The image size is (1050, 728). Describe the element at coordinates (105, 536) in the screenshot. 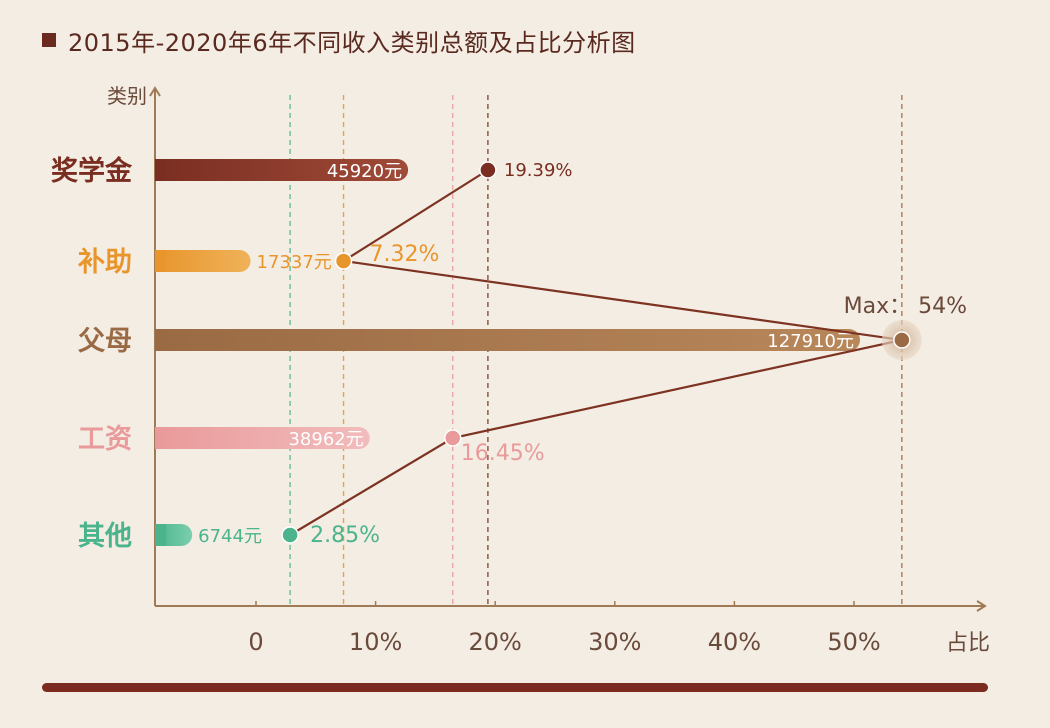

I see `category-label-4: 其他` at that location.